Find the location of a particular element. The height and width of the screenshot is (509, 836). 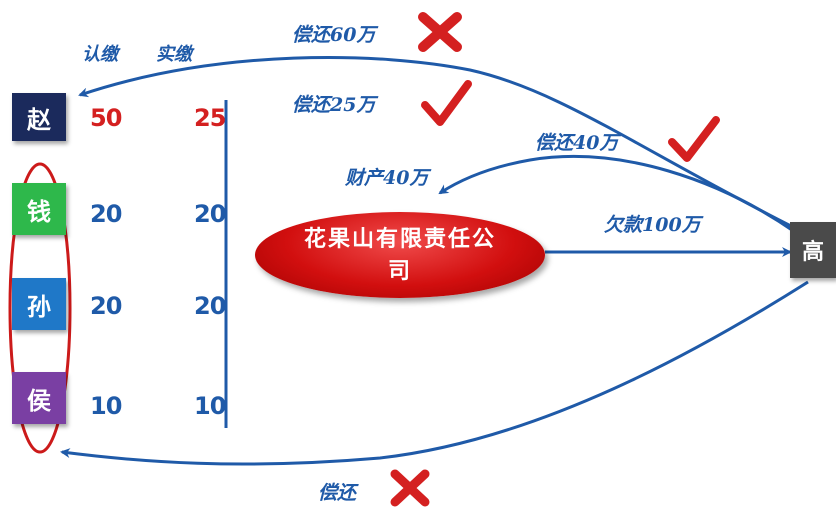

label-repay-40: 偿还40万 is located at coordinates (577, 143).